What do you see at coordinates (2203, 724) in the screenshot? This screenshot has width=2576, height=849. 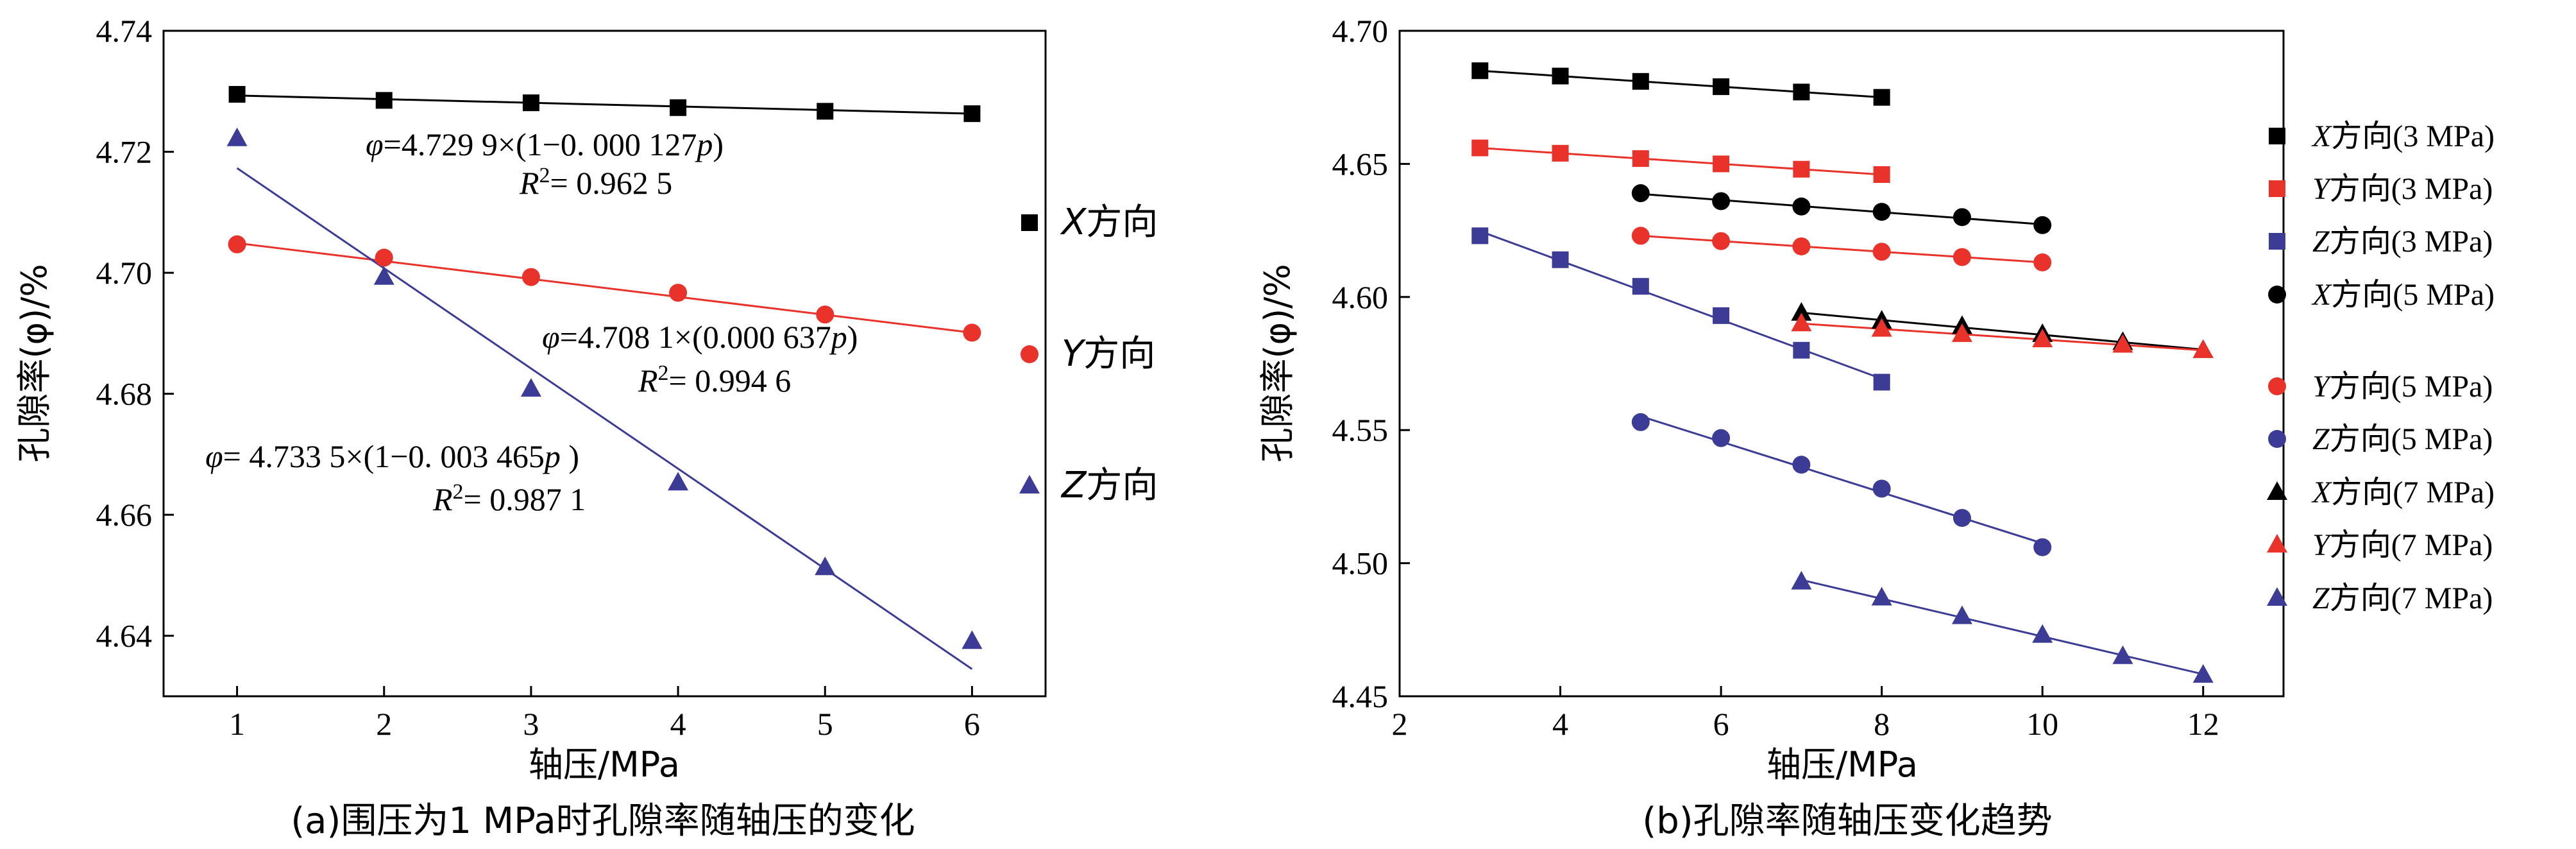 I see `x-tick-label-b: 12` at bounding box center [2203, 724].